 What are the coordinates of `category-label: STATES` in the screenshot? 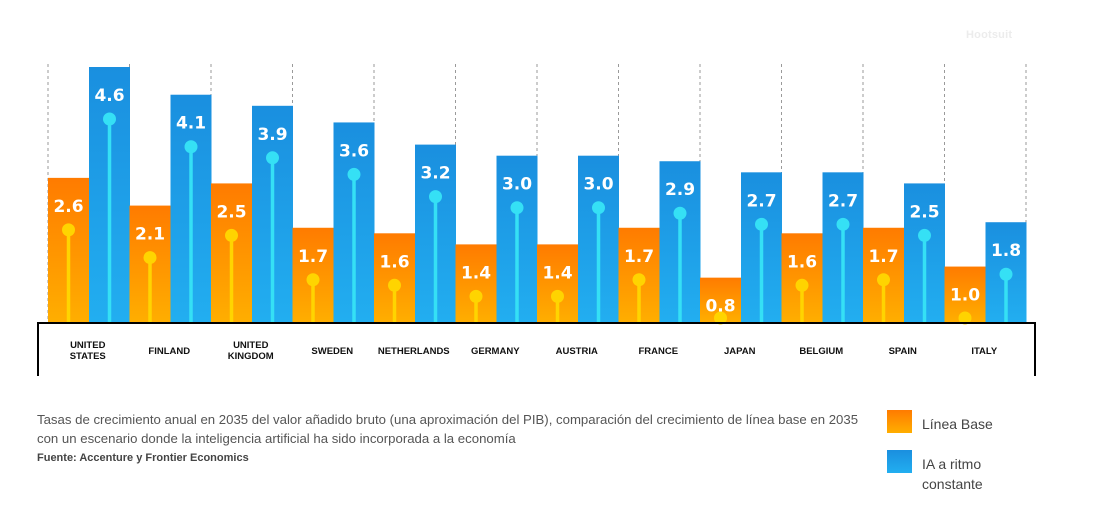 It's located at (88, 356).